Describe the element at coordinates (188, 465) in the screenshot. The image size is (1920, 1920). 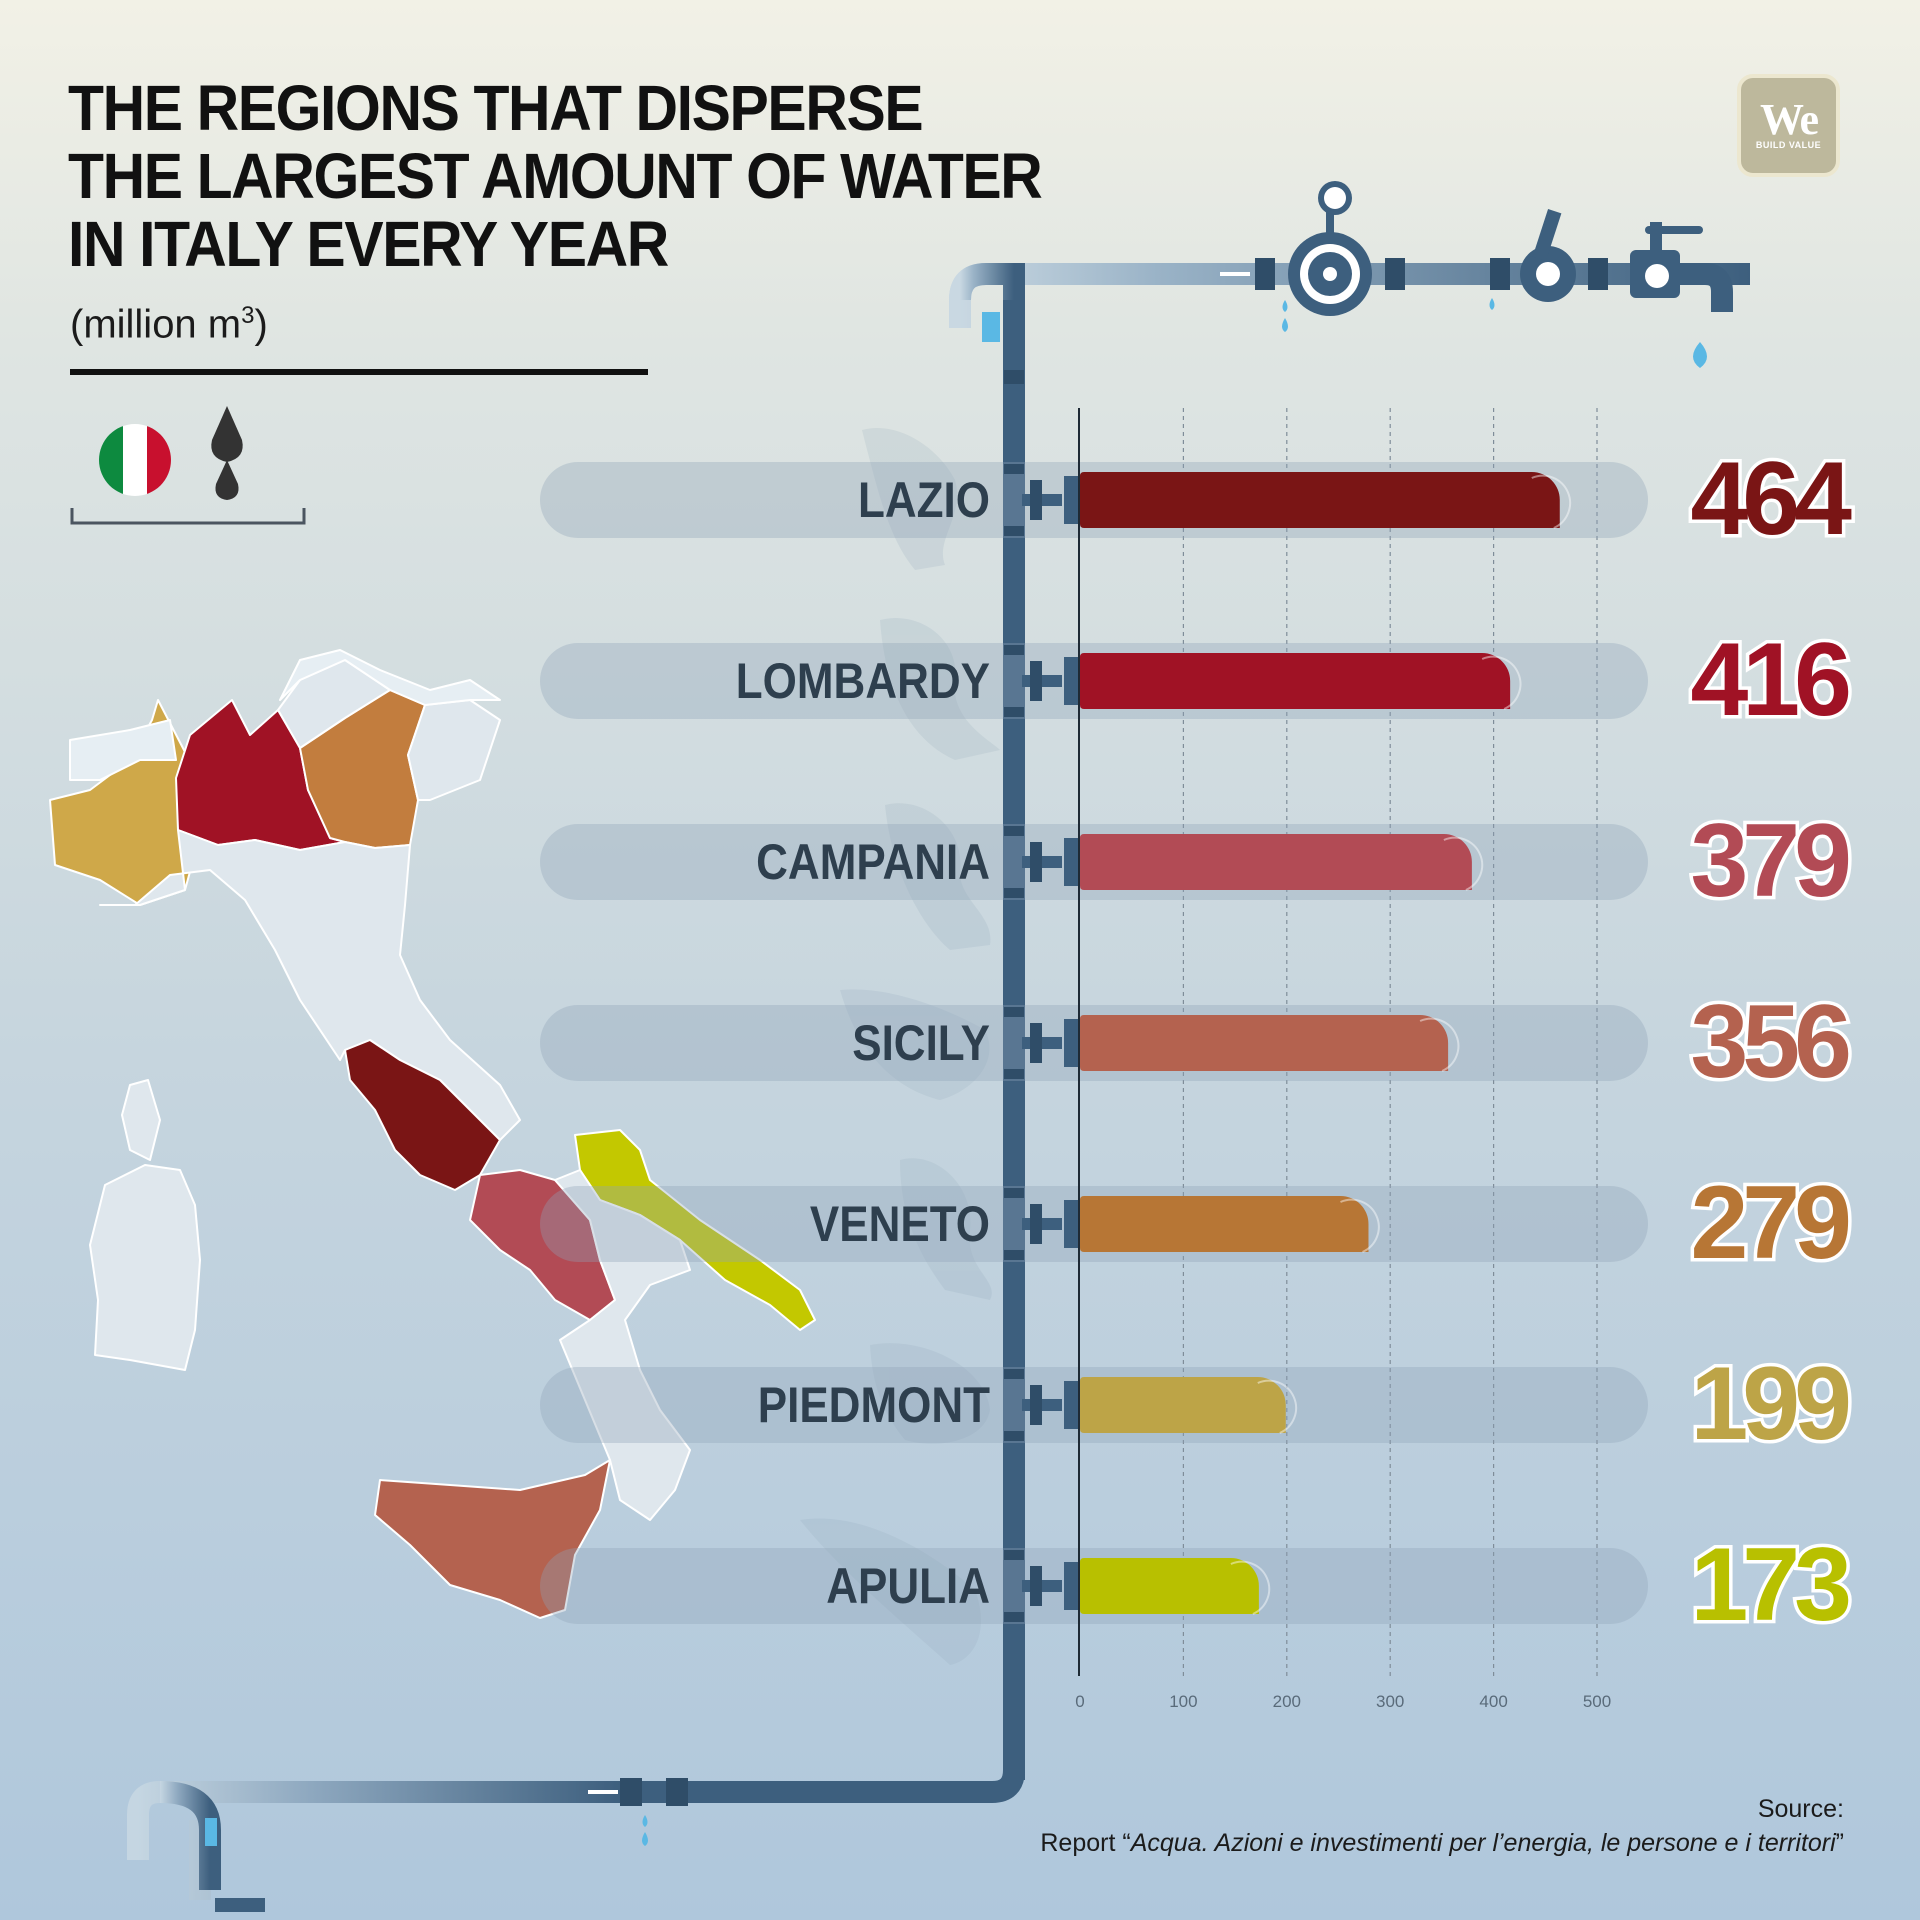
I see `legend-icons` at that location.